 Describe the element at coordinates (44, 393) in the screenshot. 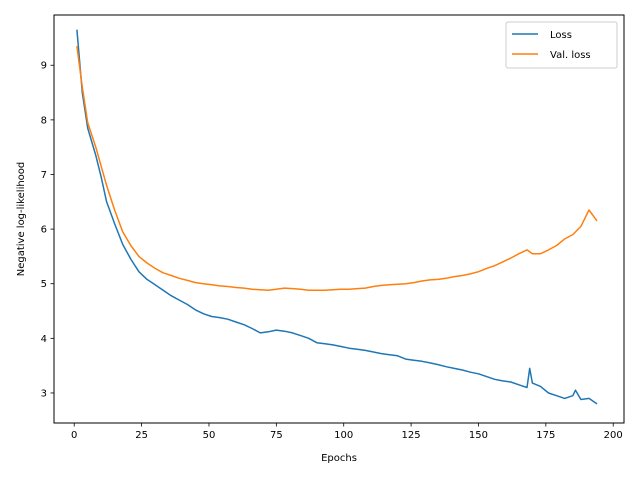

I see `y-tick-label: 3` at that location.